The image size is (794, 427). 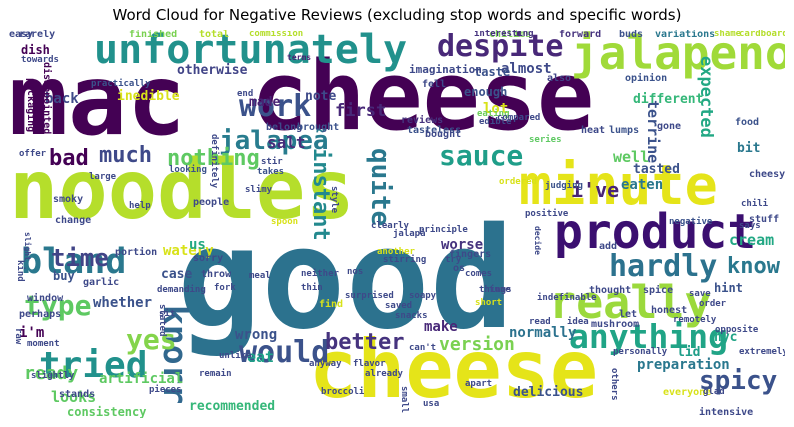 I want to click on cloud-word: nyc, so click(x=726, y=337).